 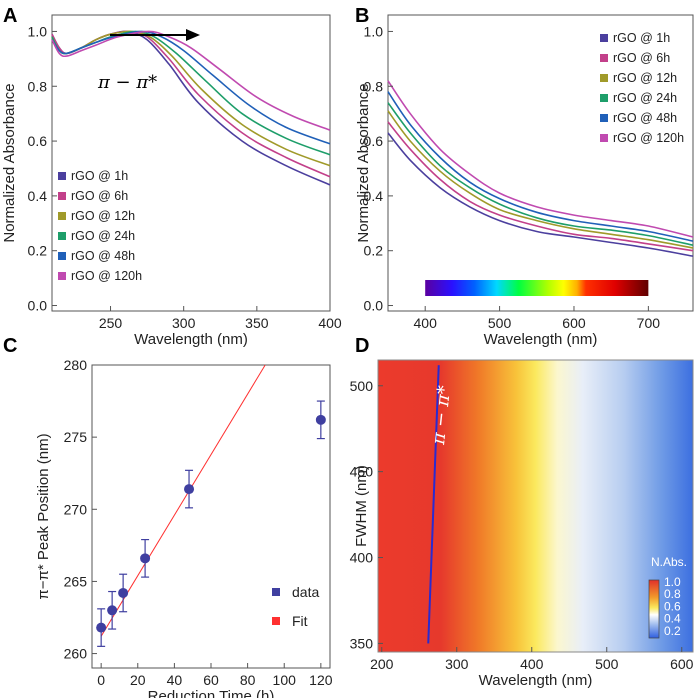 What do you see at coordinates (672, 594) in the screenshot?
I see `panel-d-colorbar-tick: 0.8` at bounding box center [672, 594].